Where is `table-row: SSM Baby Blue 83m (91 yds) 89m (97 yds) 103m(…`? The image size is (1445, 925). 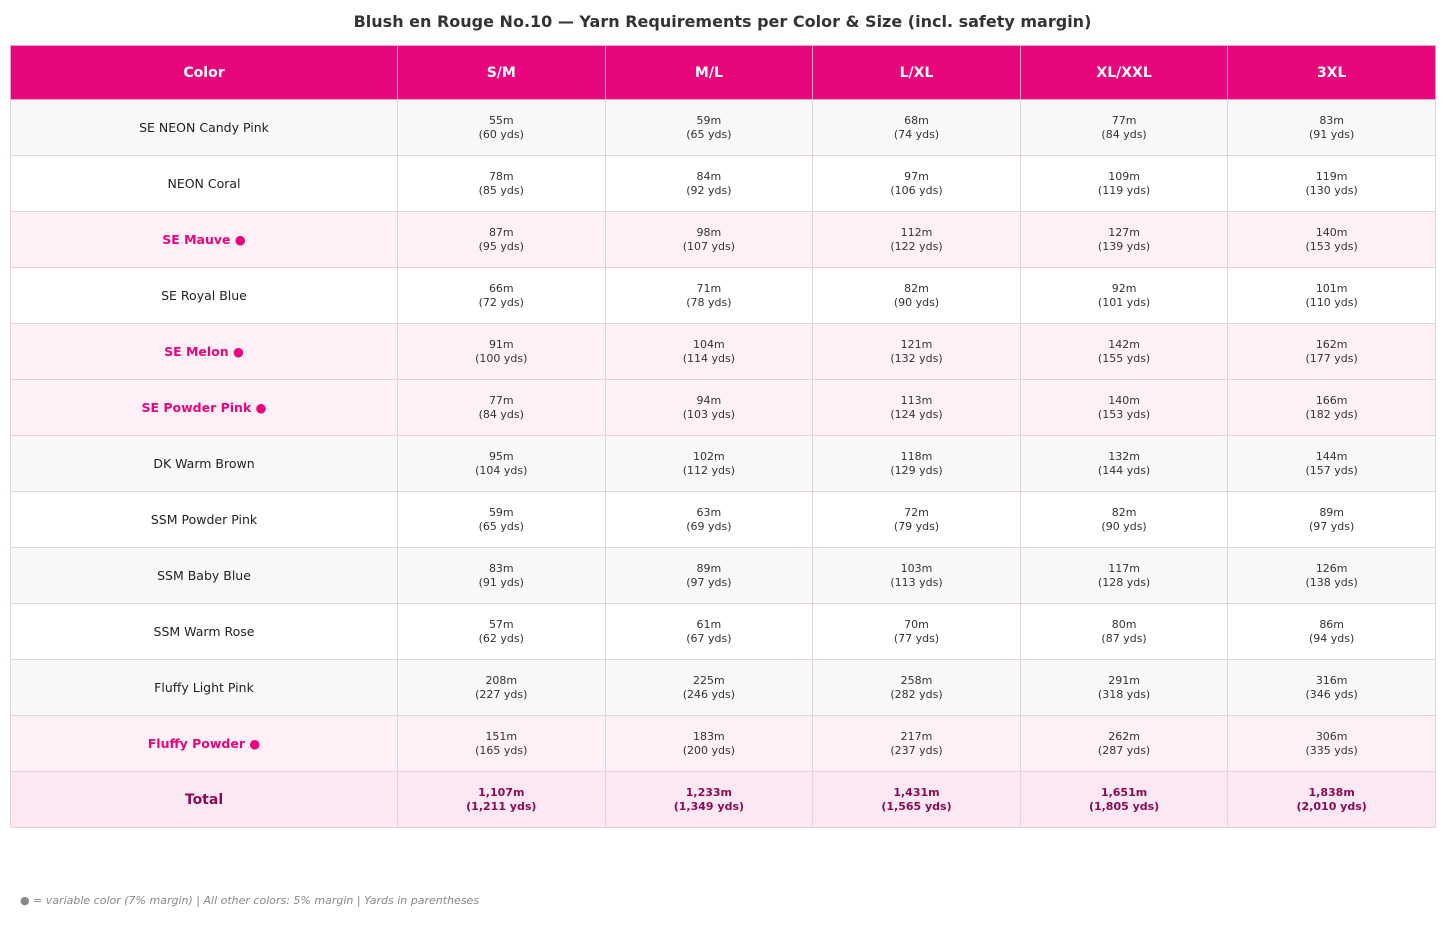
table-row: SSM Baby Blue 83m (91 yds) 89m (97 yds) 103m(… is located at coordinates (723, 575).